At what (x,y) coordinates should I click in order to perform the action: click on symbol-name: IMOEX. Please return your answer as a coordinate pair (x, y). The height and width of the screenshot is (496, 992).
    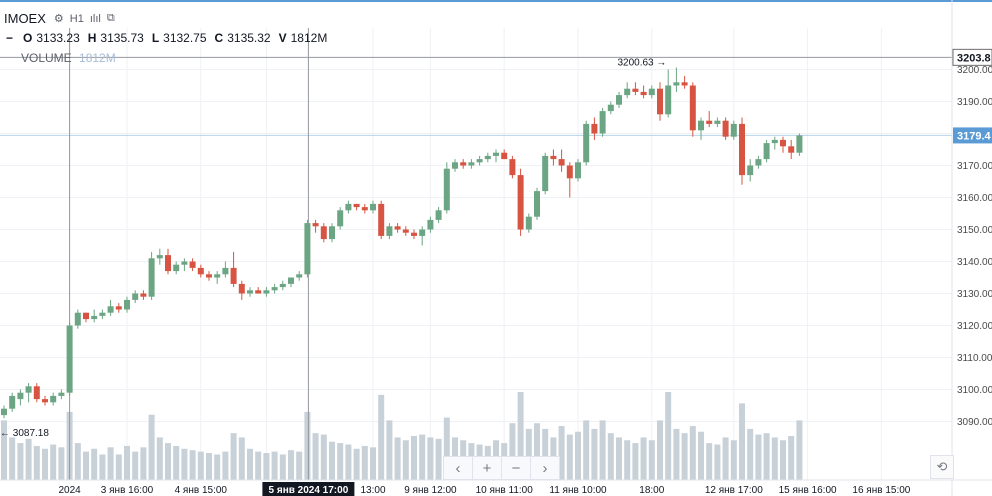
    Looking at the image, I should click on (25, 18).